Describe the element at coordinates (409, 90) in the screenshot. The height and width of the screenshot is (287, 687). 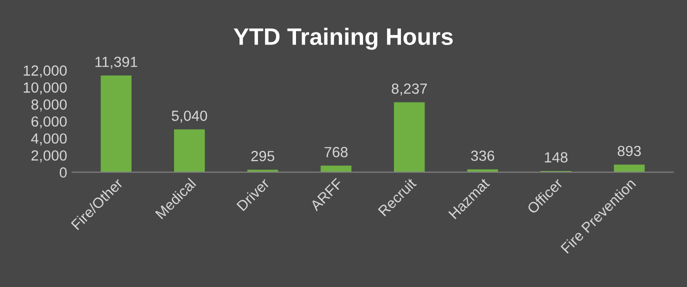
I see `data-label: 8,237` at that location.